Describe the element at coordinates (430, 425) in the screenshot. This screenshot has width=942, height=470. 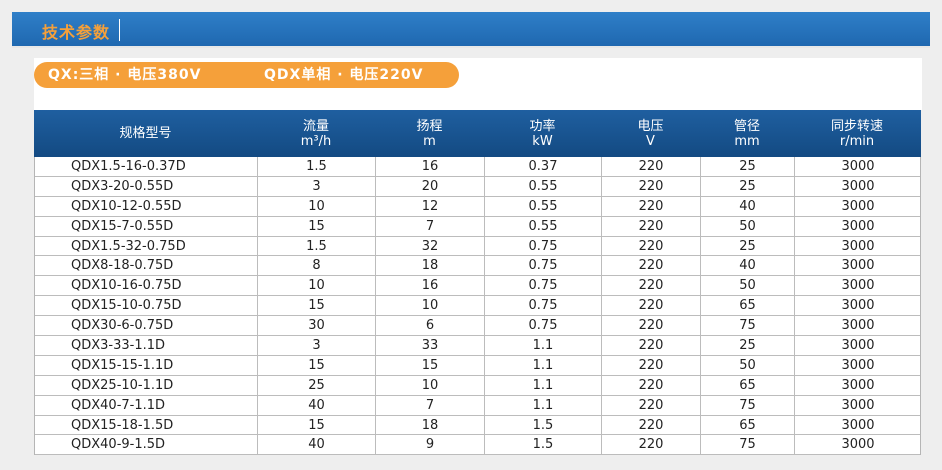
I see `cell-head: 18` at that location.